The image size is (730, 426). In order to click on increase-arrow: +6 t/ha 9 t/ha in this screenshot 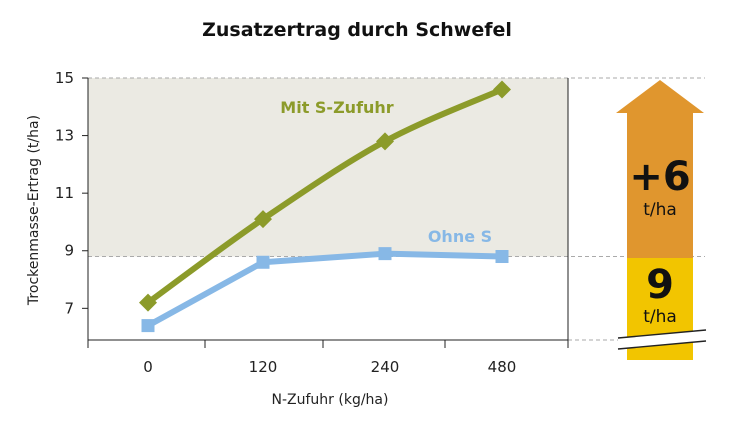, I will do `click(661, 220)`.